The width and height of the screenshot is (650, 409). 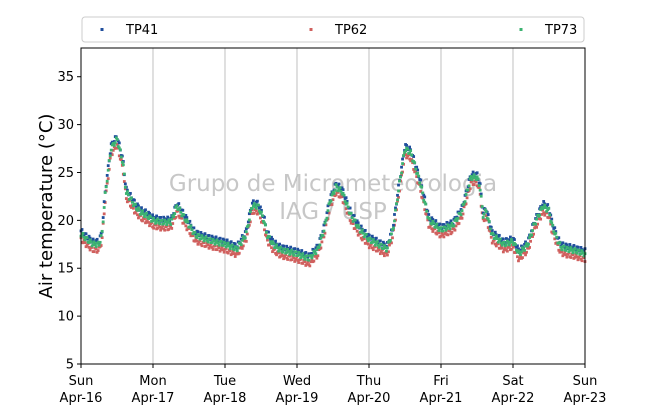 I want to click on legend-marker, so click(x=311, y=29).